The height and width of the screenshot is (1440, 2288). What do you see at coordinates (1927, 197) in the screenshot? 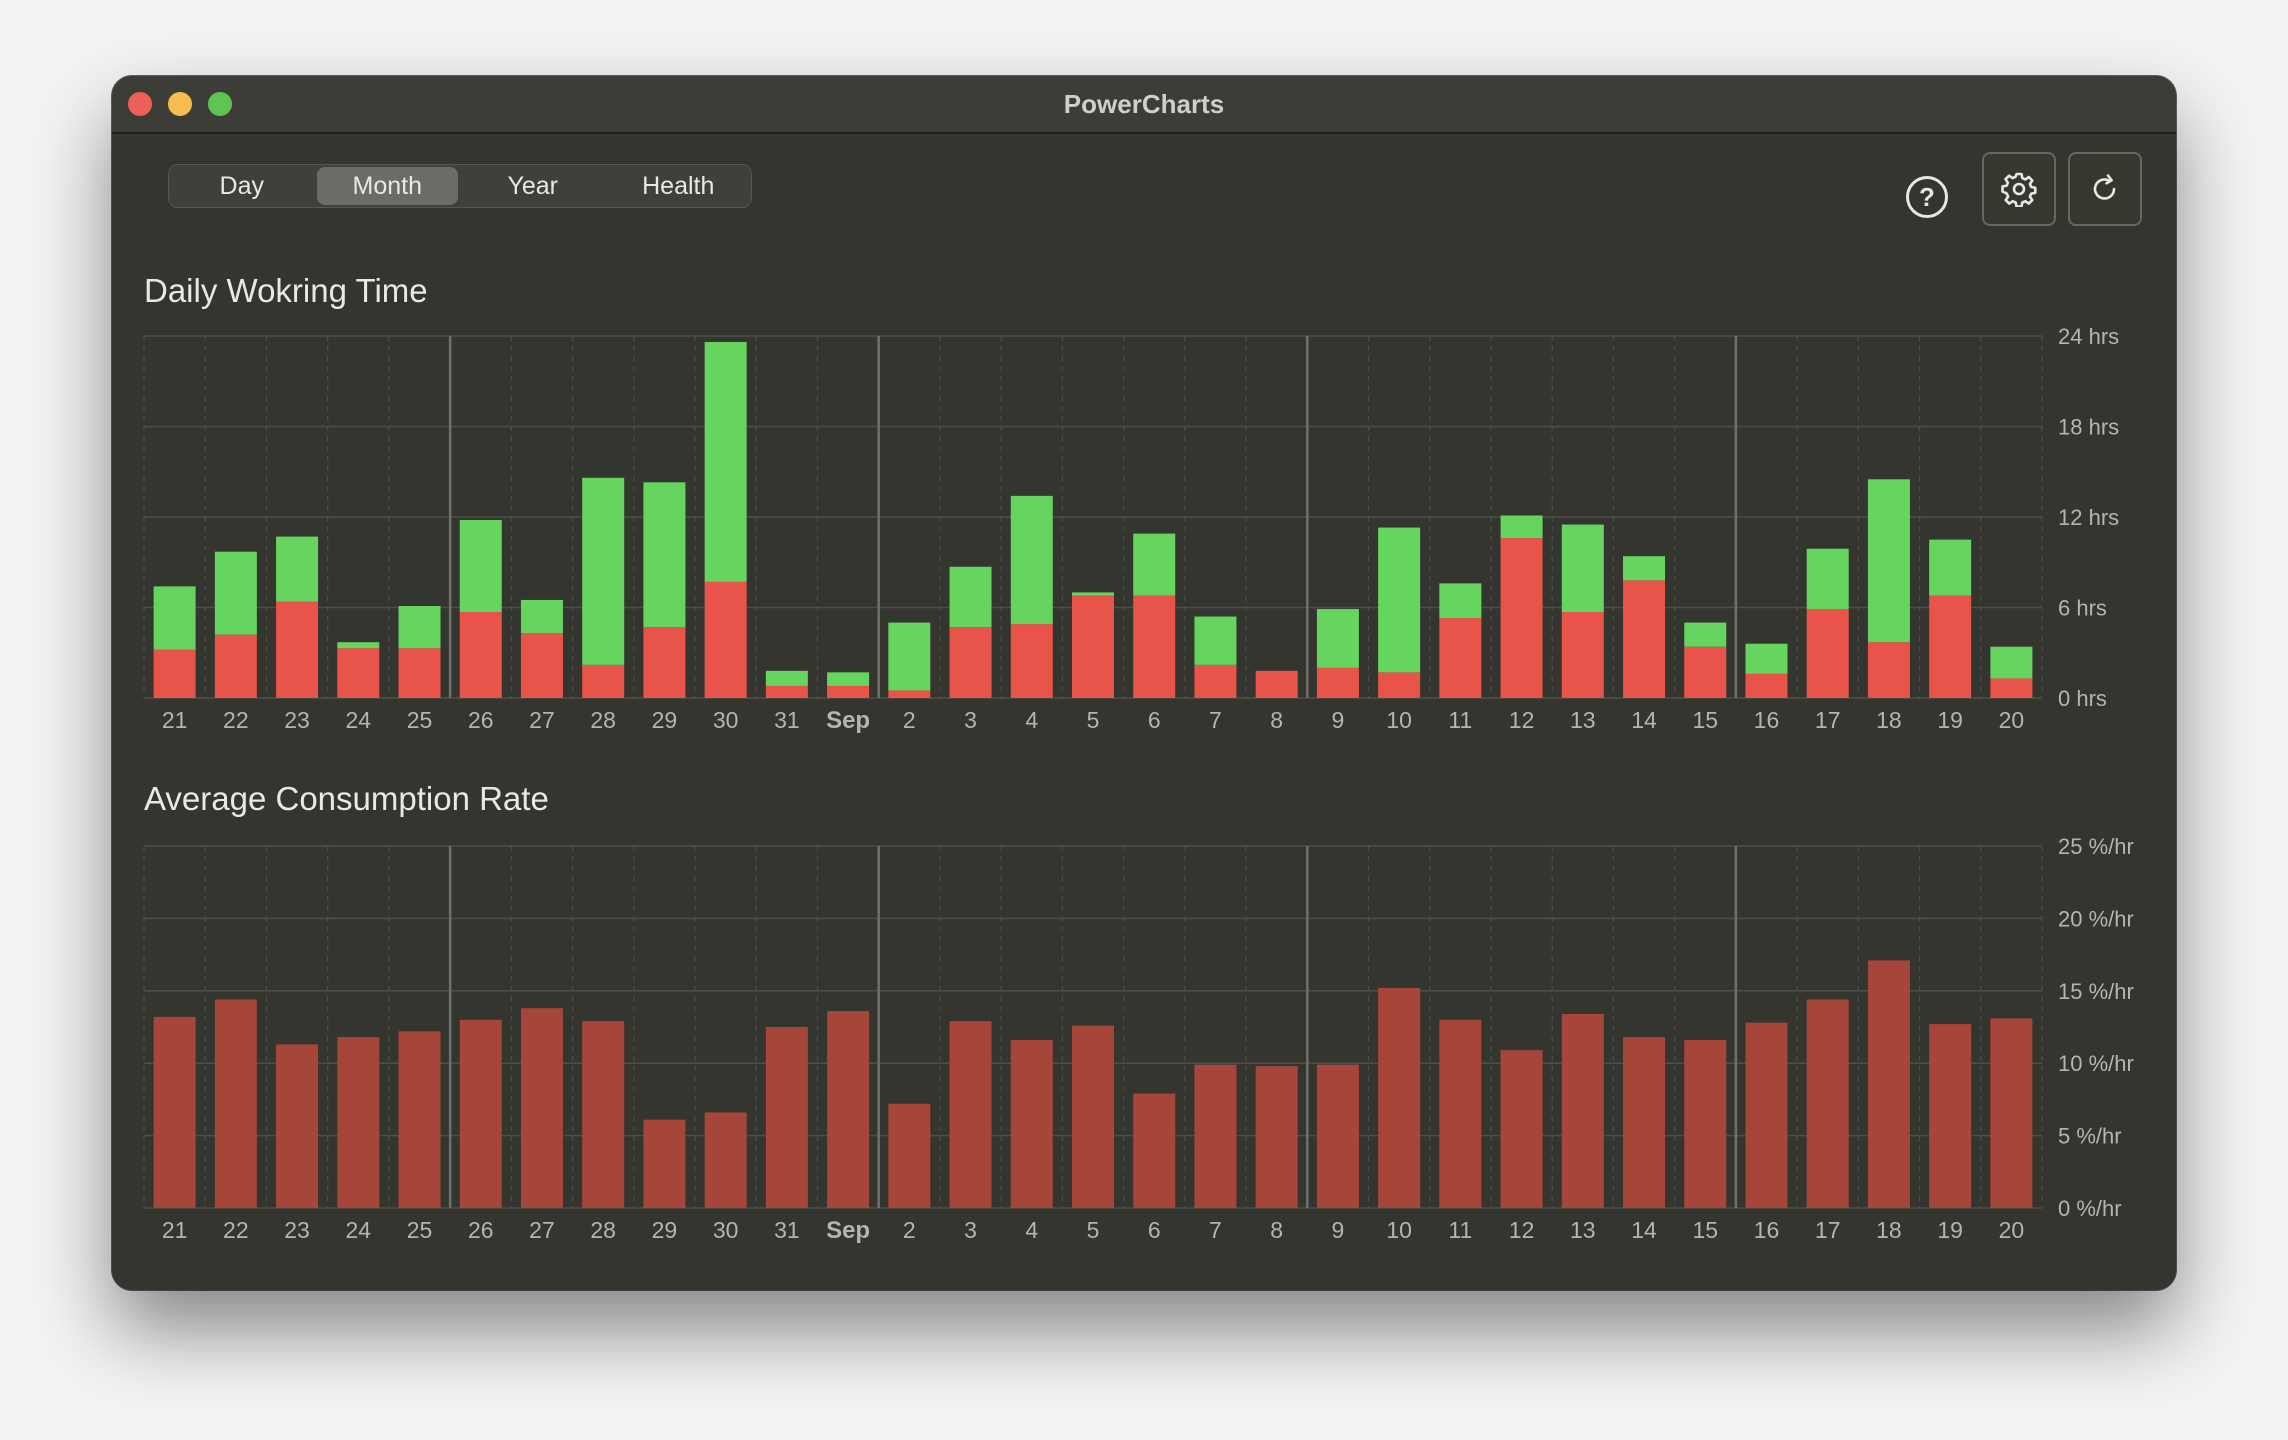
I see `help-button: ?` at bounding box center [1927, 197].